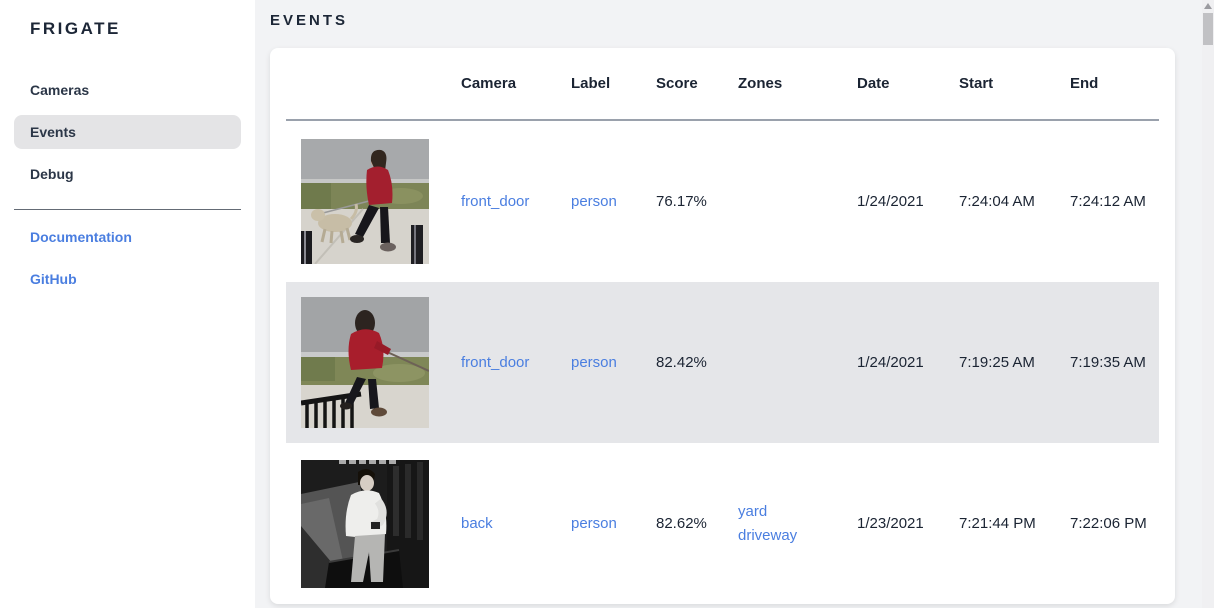 This screenshot has height=608, width=1214. Describe the element at coordinates (81, 237) in the screenshot. I see `sidebar-link-documentation: Documentation` at that location.